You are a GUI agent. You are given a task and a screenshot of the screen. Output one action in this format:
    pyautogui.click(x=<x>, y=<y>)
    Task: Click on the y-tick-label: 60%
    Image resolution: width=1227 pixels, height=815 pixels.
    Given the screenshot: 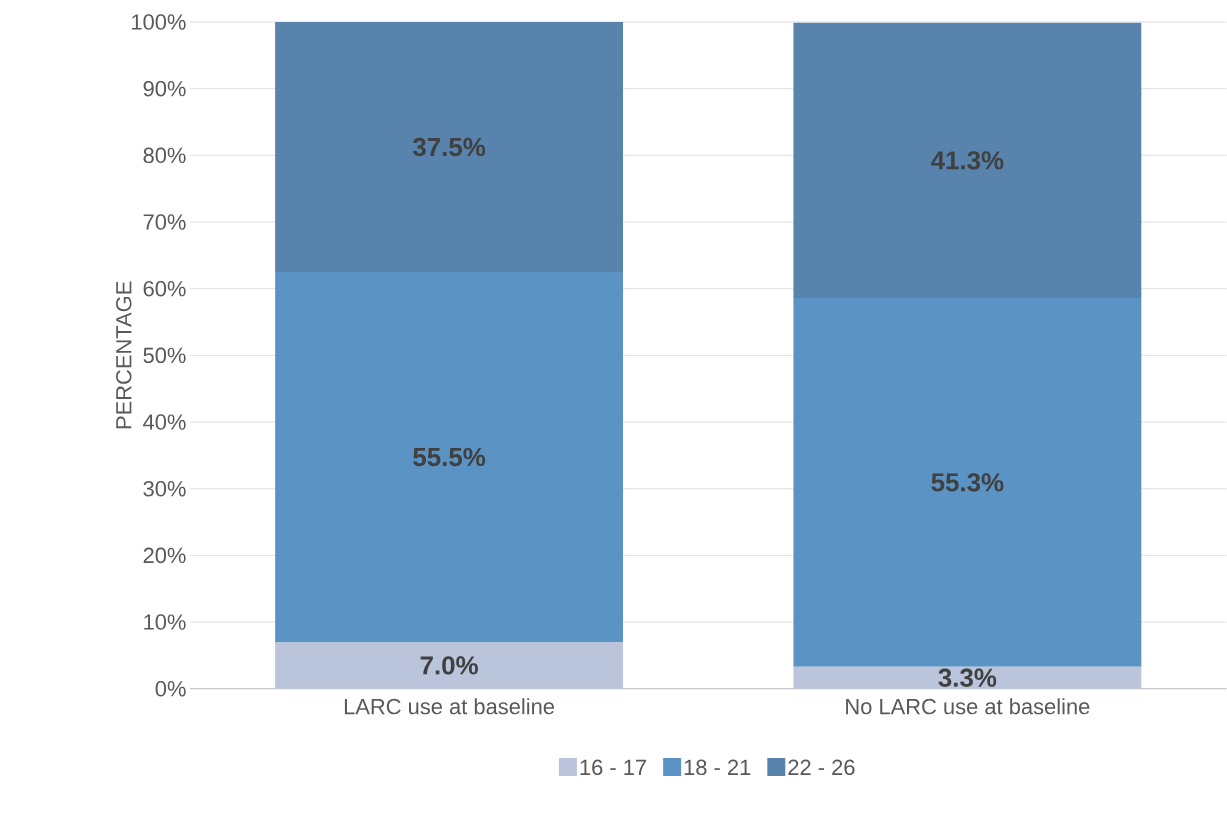 What is the action you would take?
    pyautogui.click(x=164, y=289)
    